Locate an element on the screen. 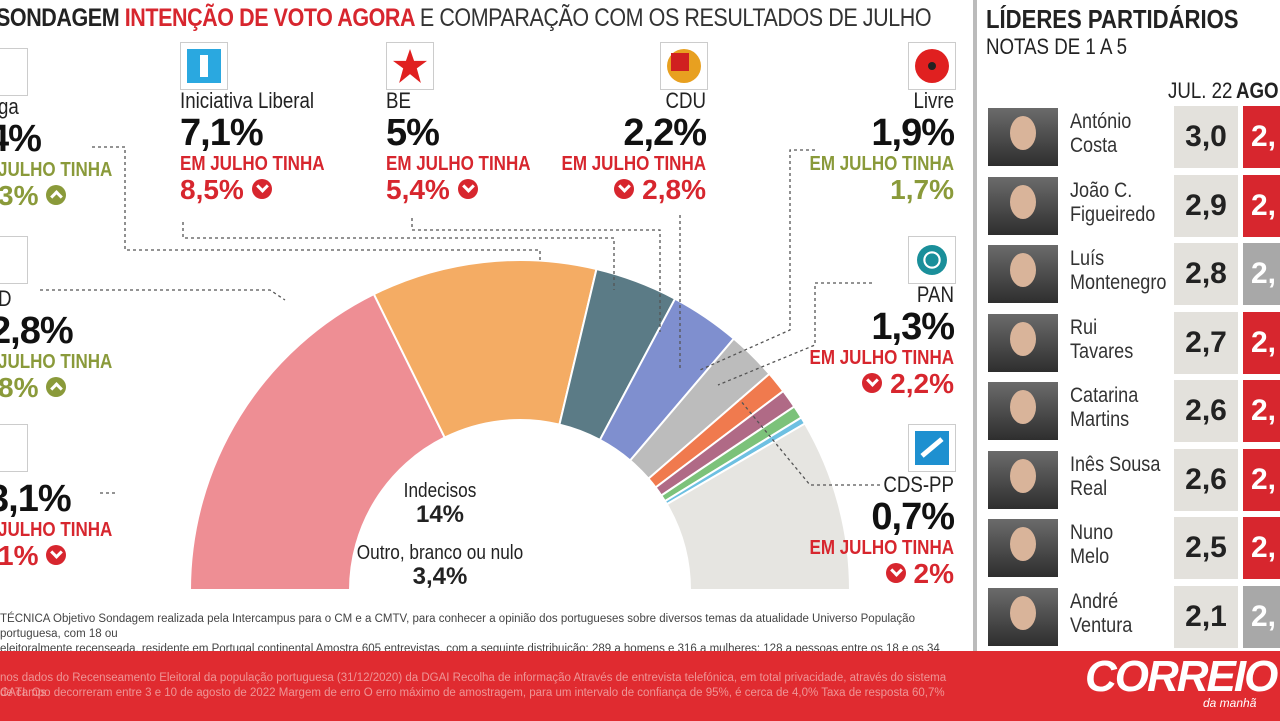  brand-logo: CORREIO da manhã is located at coordinates (1181, 681).